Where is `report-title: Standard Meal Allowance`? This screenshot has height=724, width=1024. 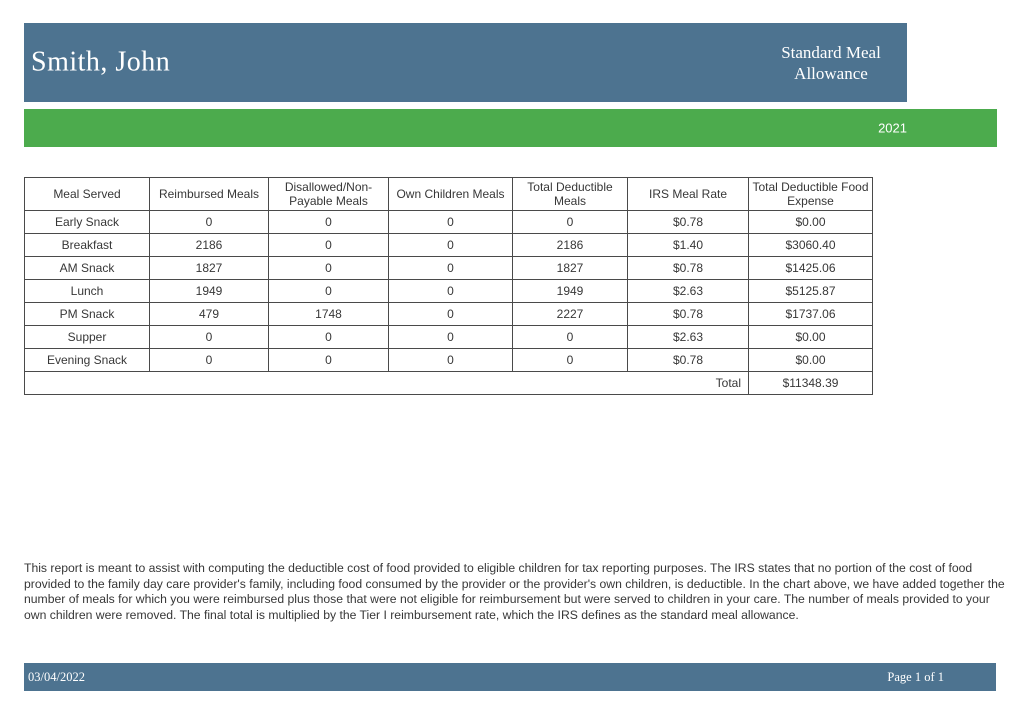
report-title: Standard Meal Allowance is located at coordinates (831, 62).